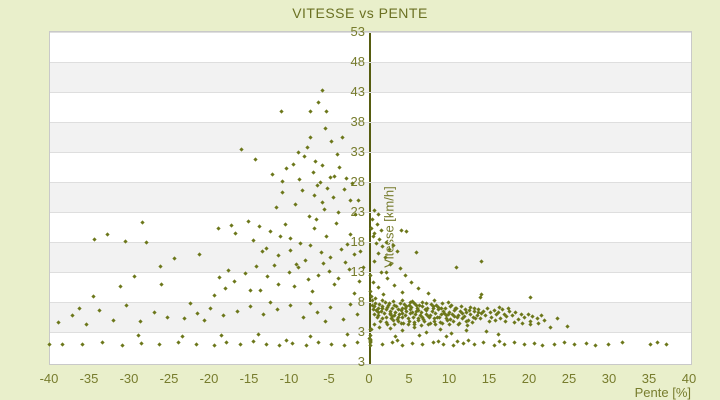 This screenshot has width=720, height=400. I want to click on y-tick-label: 28, so click(357, 181).